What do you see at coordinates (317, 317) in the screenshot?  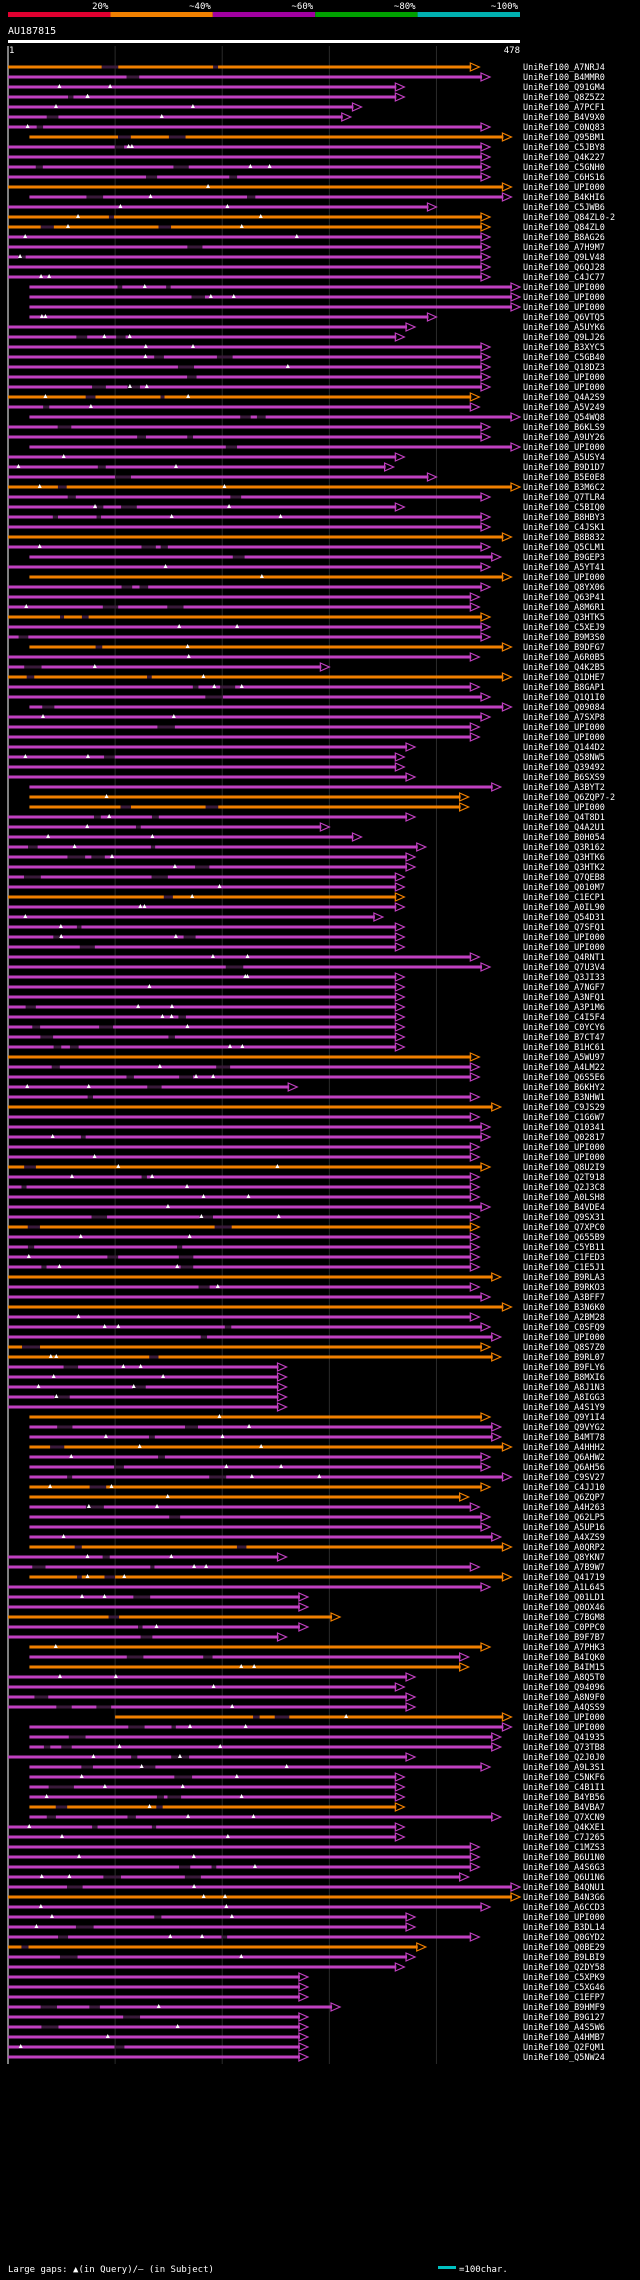 I see `hit-row: UniRef100_Q6VTQ5` at bounding box center [317, 317].